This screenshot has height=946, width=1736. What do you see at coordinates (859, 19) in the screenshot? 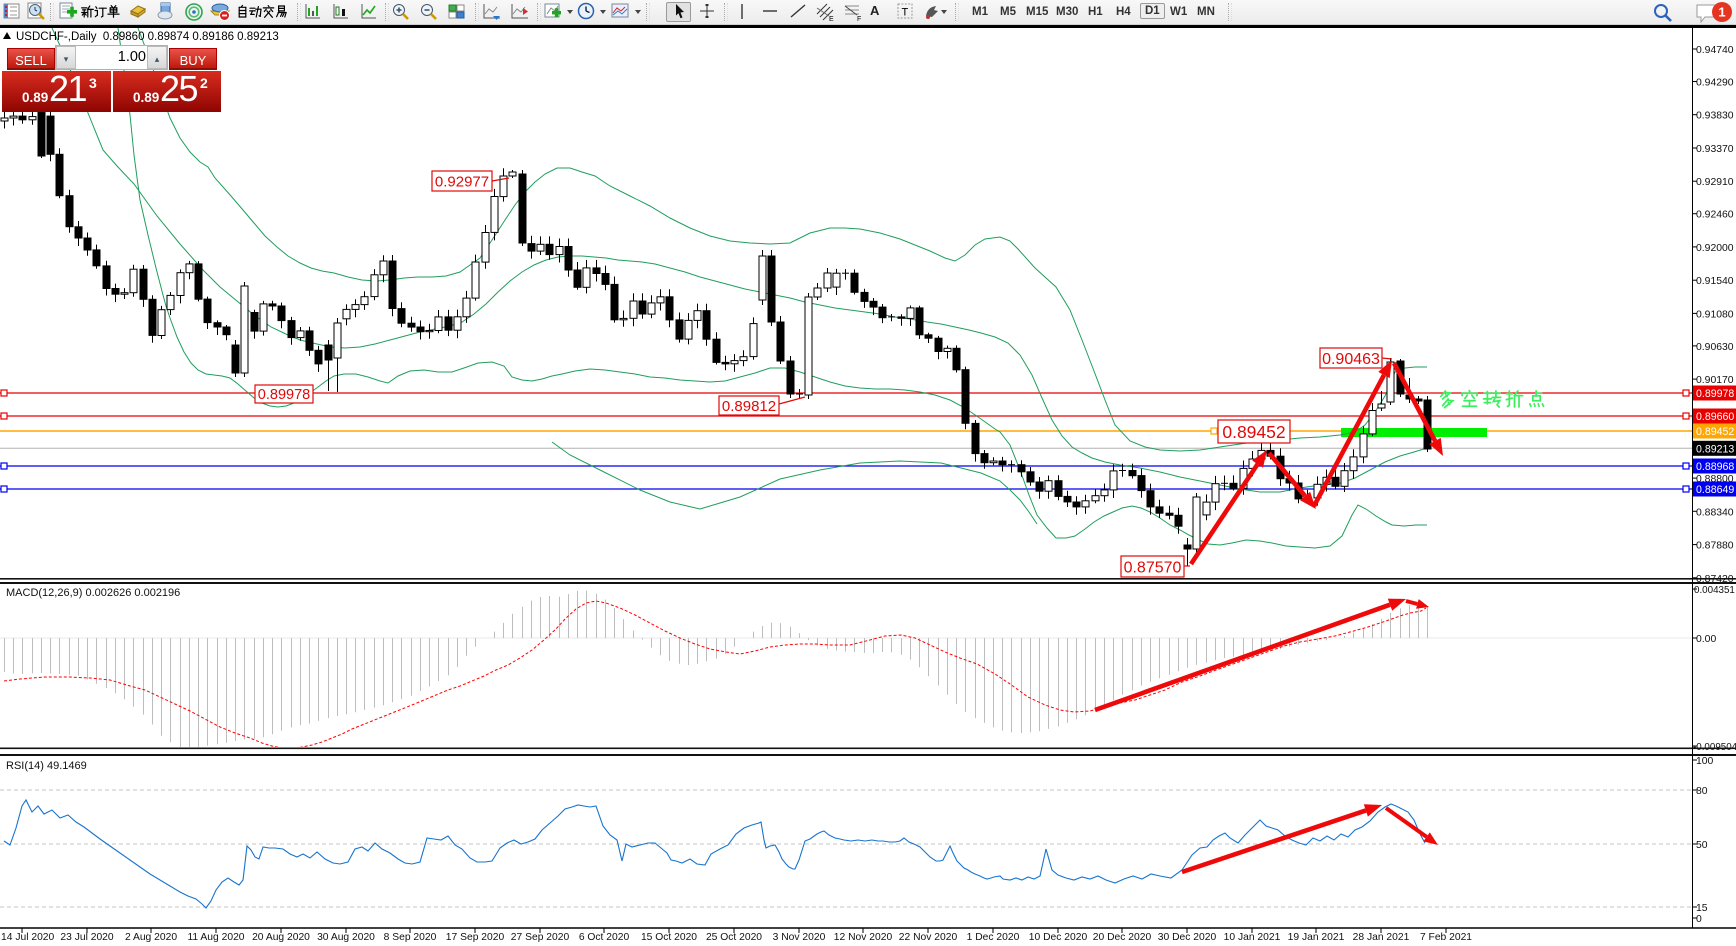
I see `svg-text: F` at bounding box center [859, 19].